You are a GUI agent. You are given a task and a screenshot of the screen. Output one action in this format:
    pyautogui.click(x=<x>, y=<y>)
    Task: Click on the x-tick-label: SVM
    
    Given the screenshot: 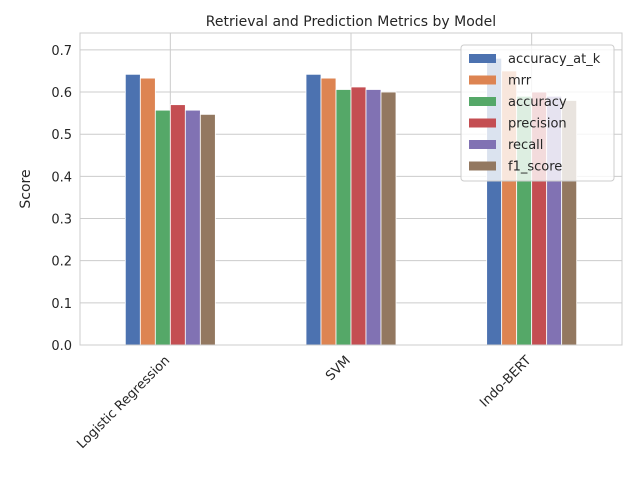 What is the action you would take?
    pyautogui.click(x=338, y=368)
    